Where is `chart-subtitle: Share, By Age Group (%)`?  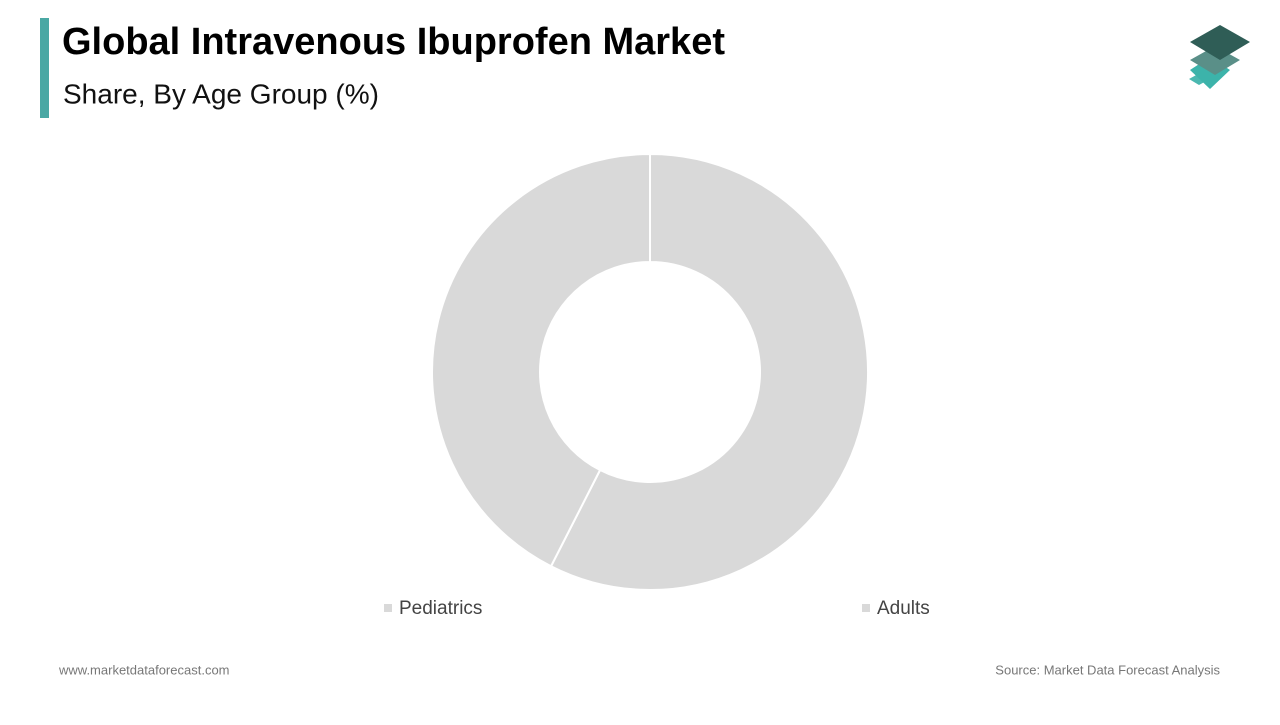 chart-subtitle: Share, By Age Group (%) is located at coordinates (221, 93).